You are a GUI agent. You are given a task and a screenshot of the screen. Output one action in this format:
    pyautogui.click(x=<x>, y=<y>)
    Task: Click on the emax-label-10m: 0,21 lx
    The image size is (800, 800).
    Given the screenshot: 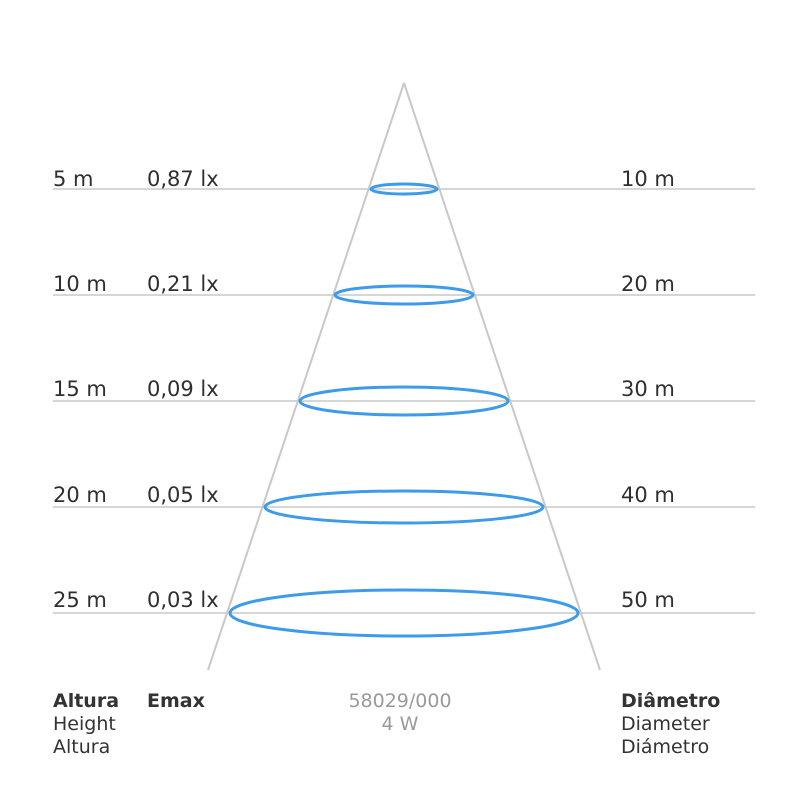 What is the action you would take?
    pyautogui.click(x=183, y=284)
    